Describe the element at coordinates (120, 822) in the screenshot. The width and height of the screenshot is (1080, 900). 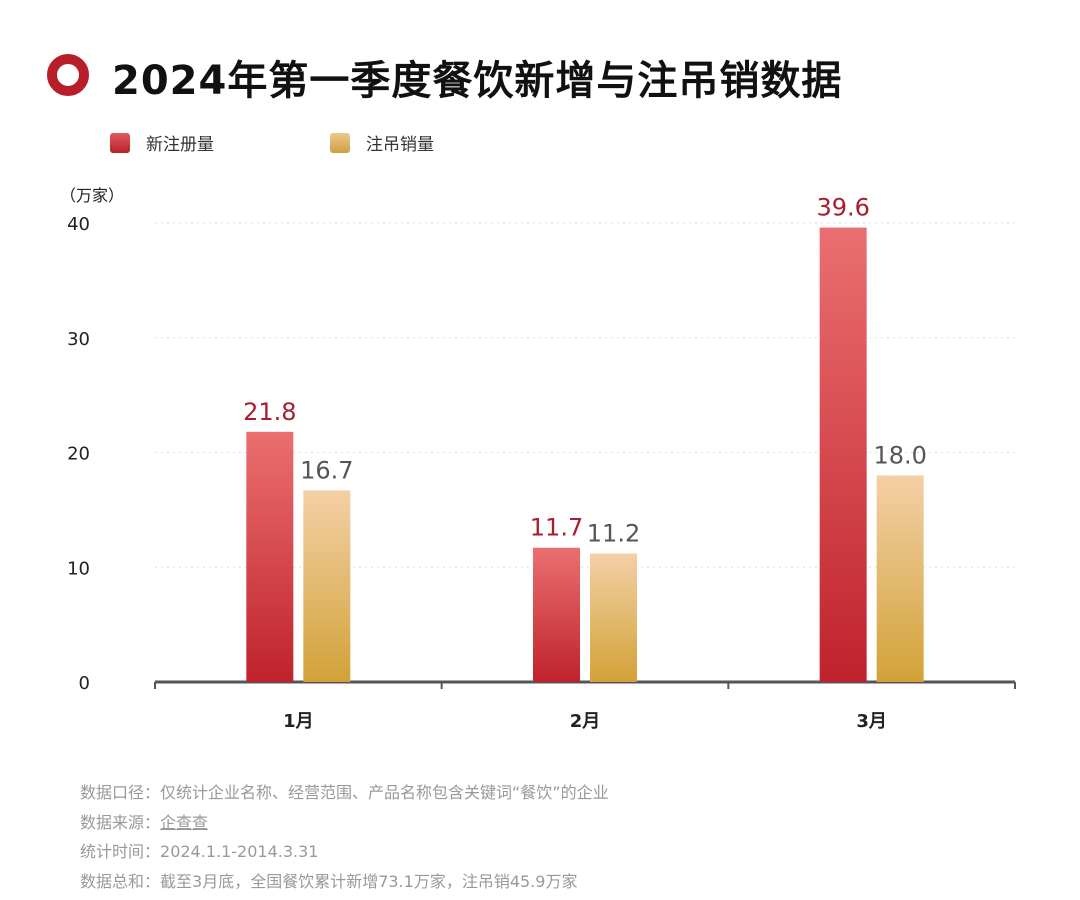
I see `note-label: 数据来源：` at that location.